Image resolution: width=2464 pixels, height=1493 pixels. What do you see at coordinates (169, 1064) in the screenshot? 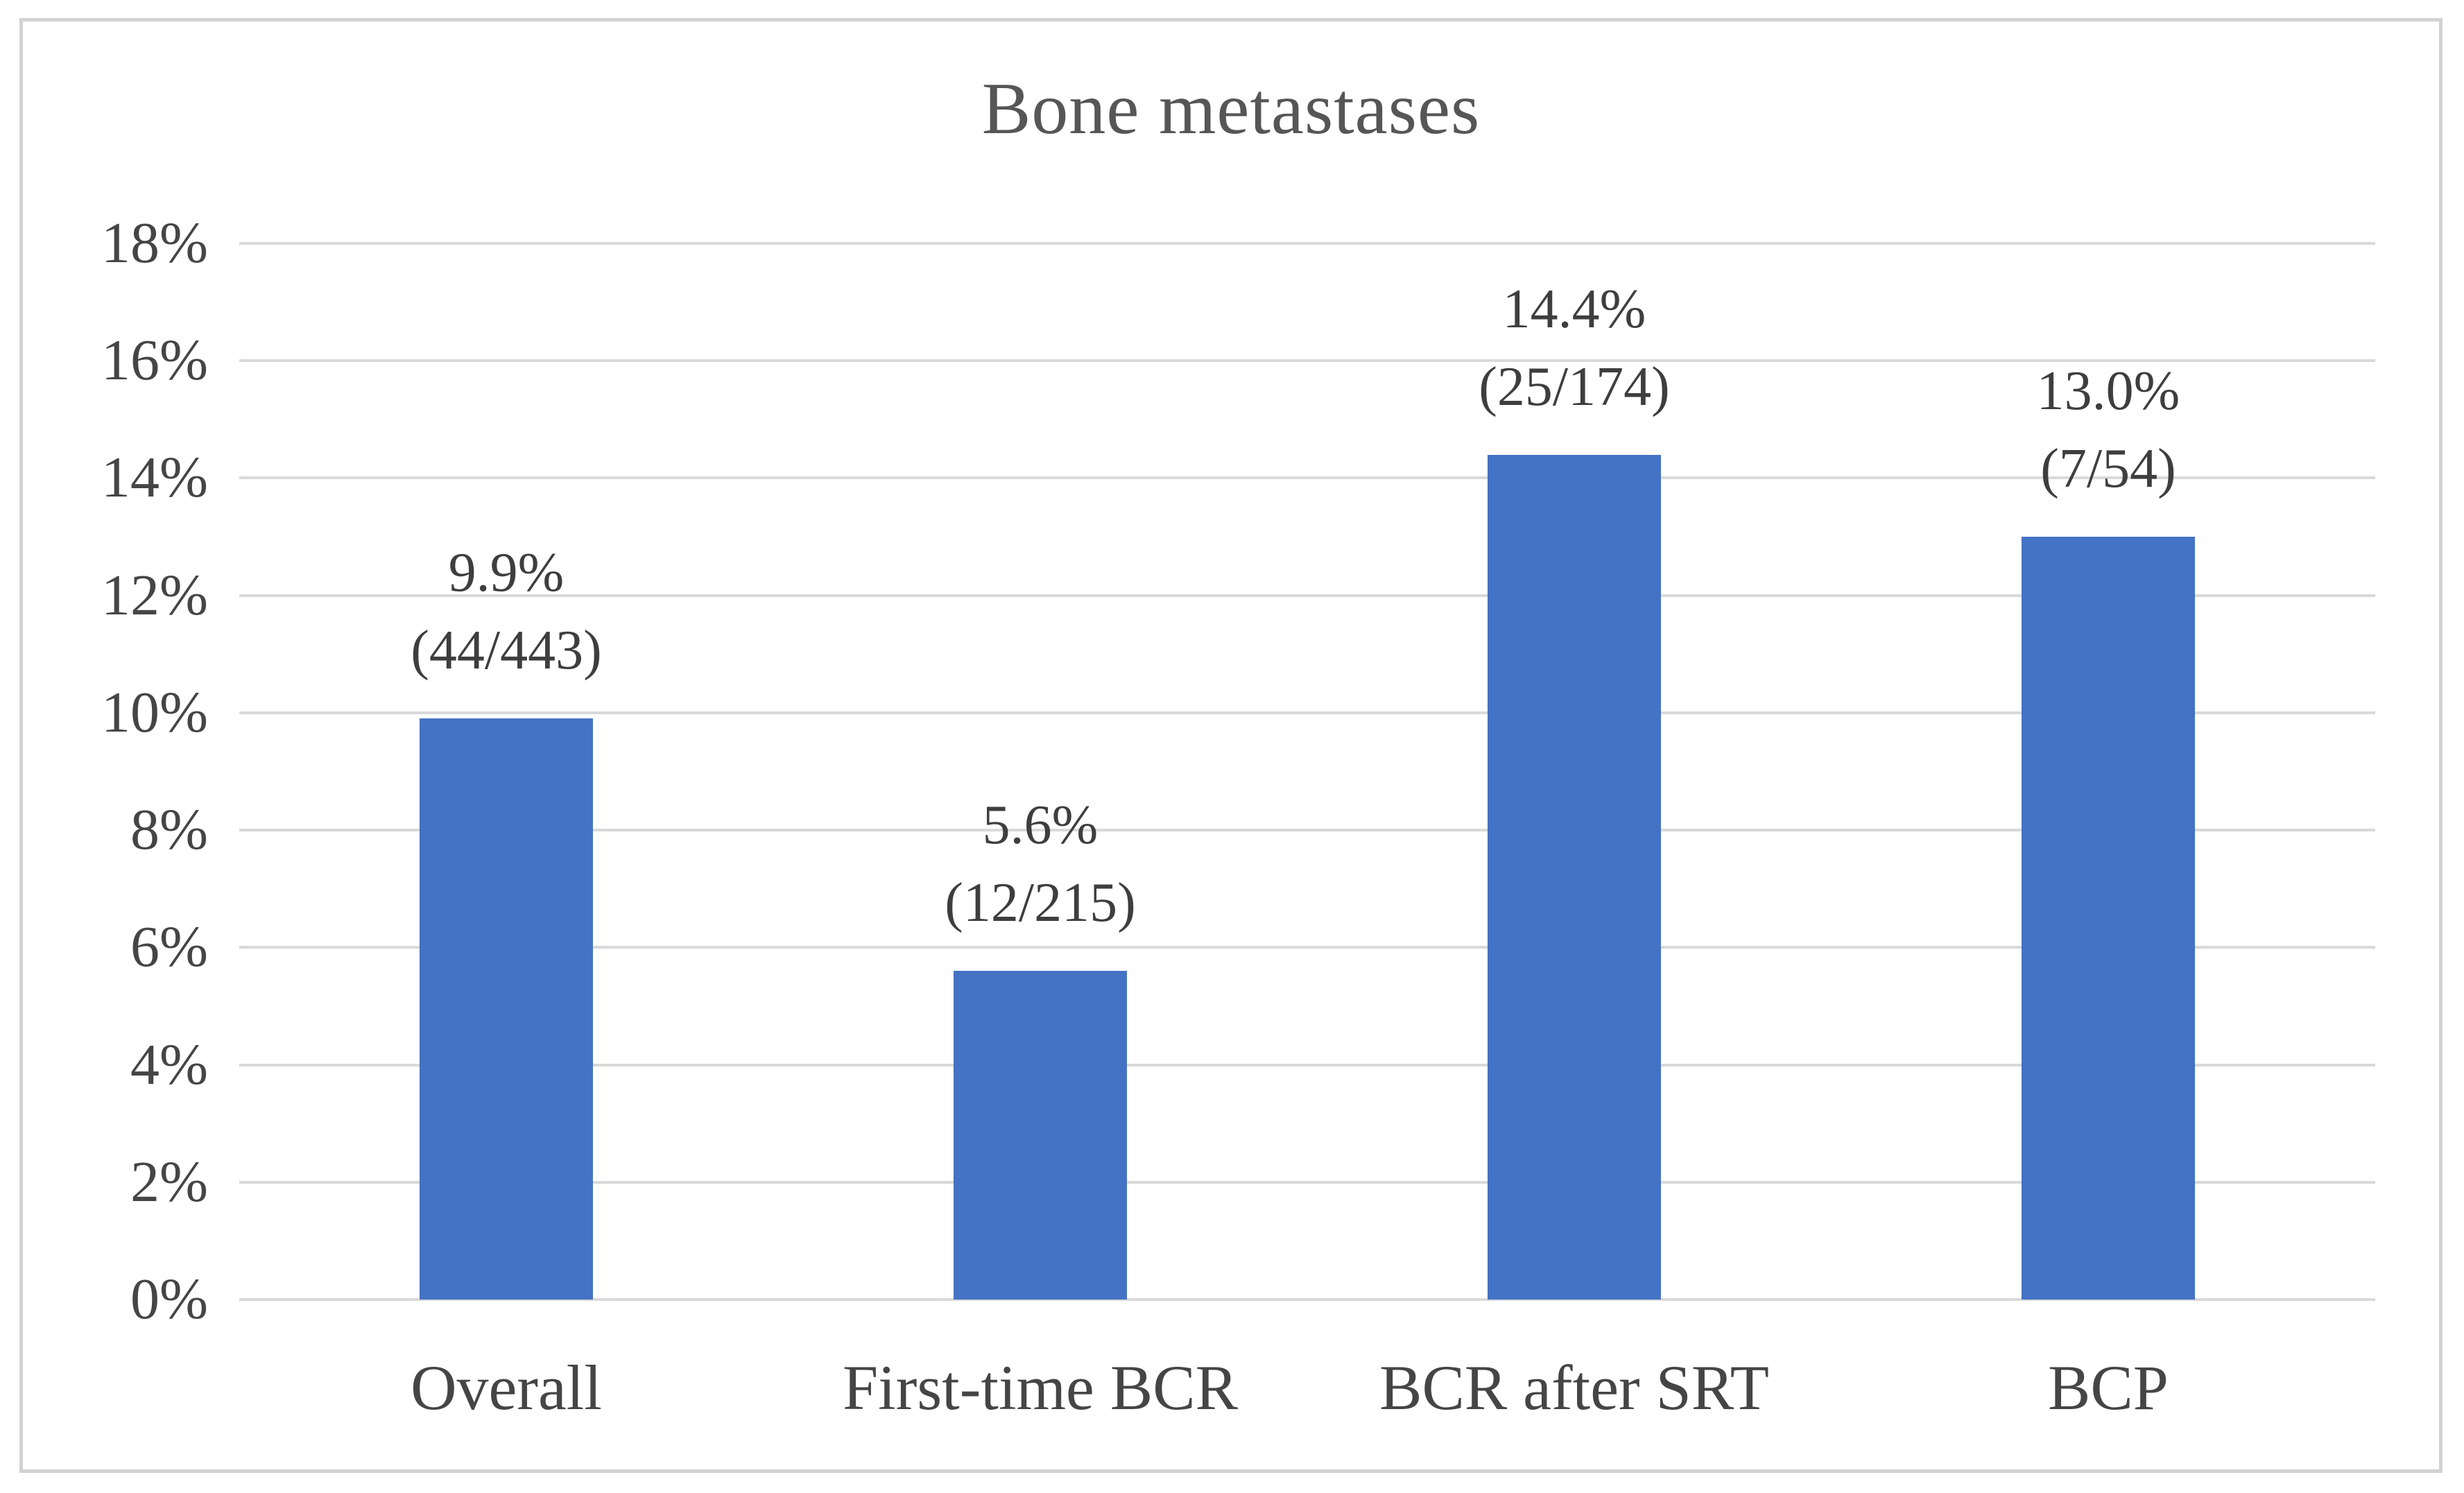
I see `y-tick-label: 4%` at bounding box center [169, 1064].